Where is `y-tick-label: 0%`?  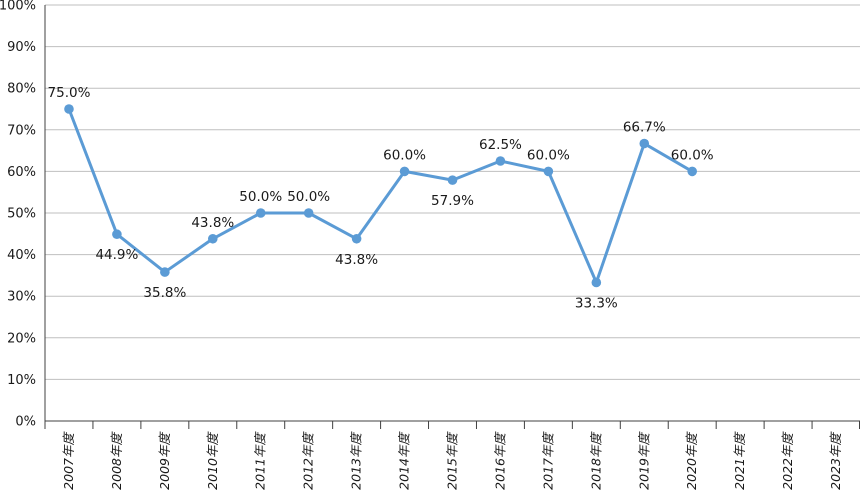
y-tick-label: 0% is located at coordinates (25, 422).